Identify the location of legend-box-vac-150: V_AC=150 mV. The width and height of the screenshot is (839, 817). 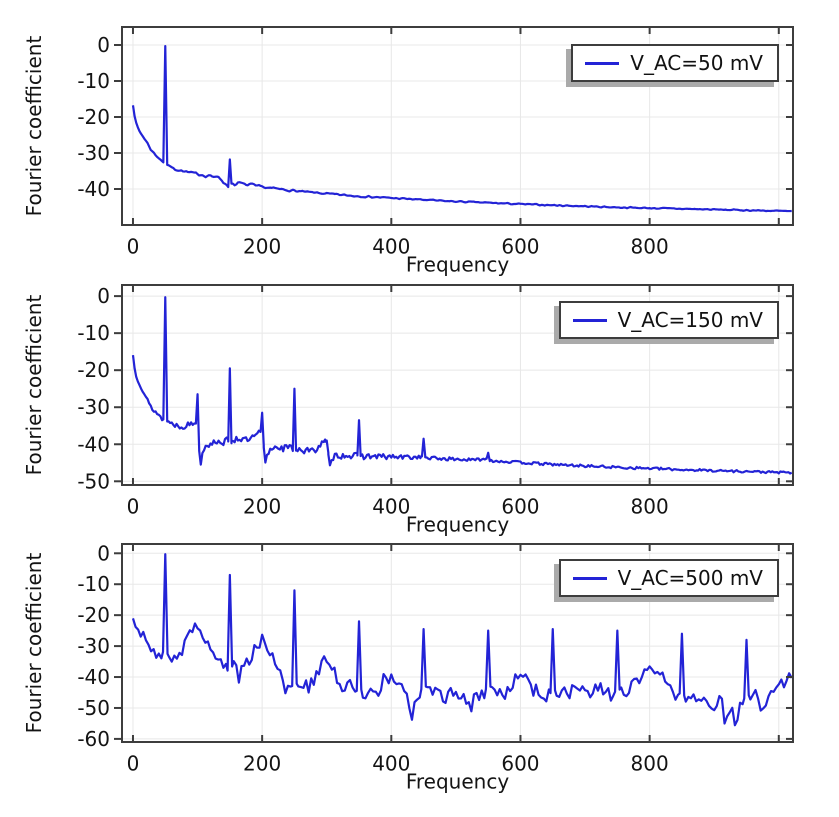
(668, 320).